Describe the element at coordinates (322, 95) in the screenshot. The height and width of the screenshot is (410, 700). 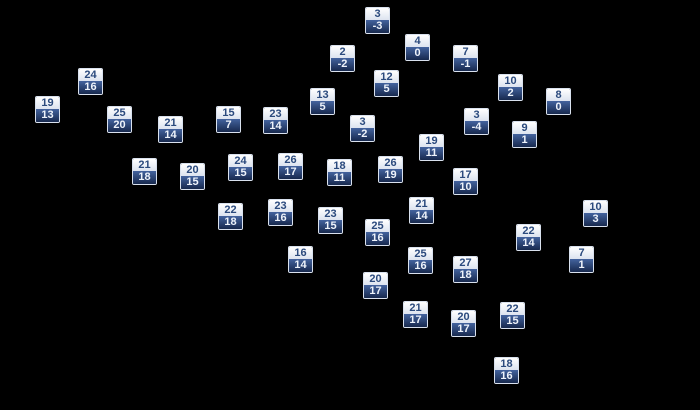
I see `high-temp-value: 13` at that location.